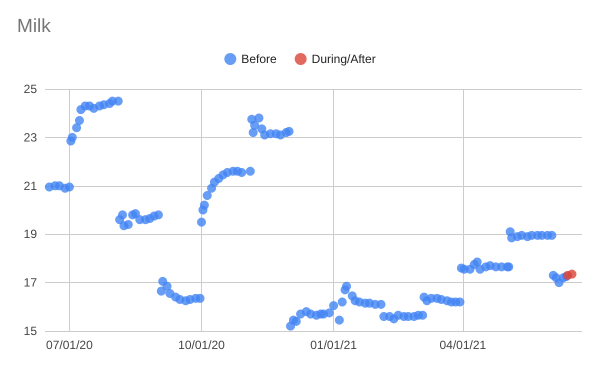  I want to click on y-tick-label: 17, so click(31, 283).